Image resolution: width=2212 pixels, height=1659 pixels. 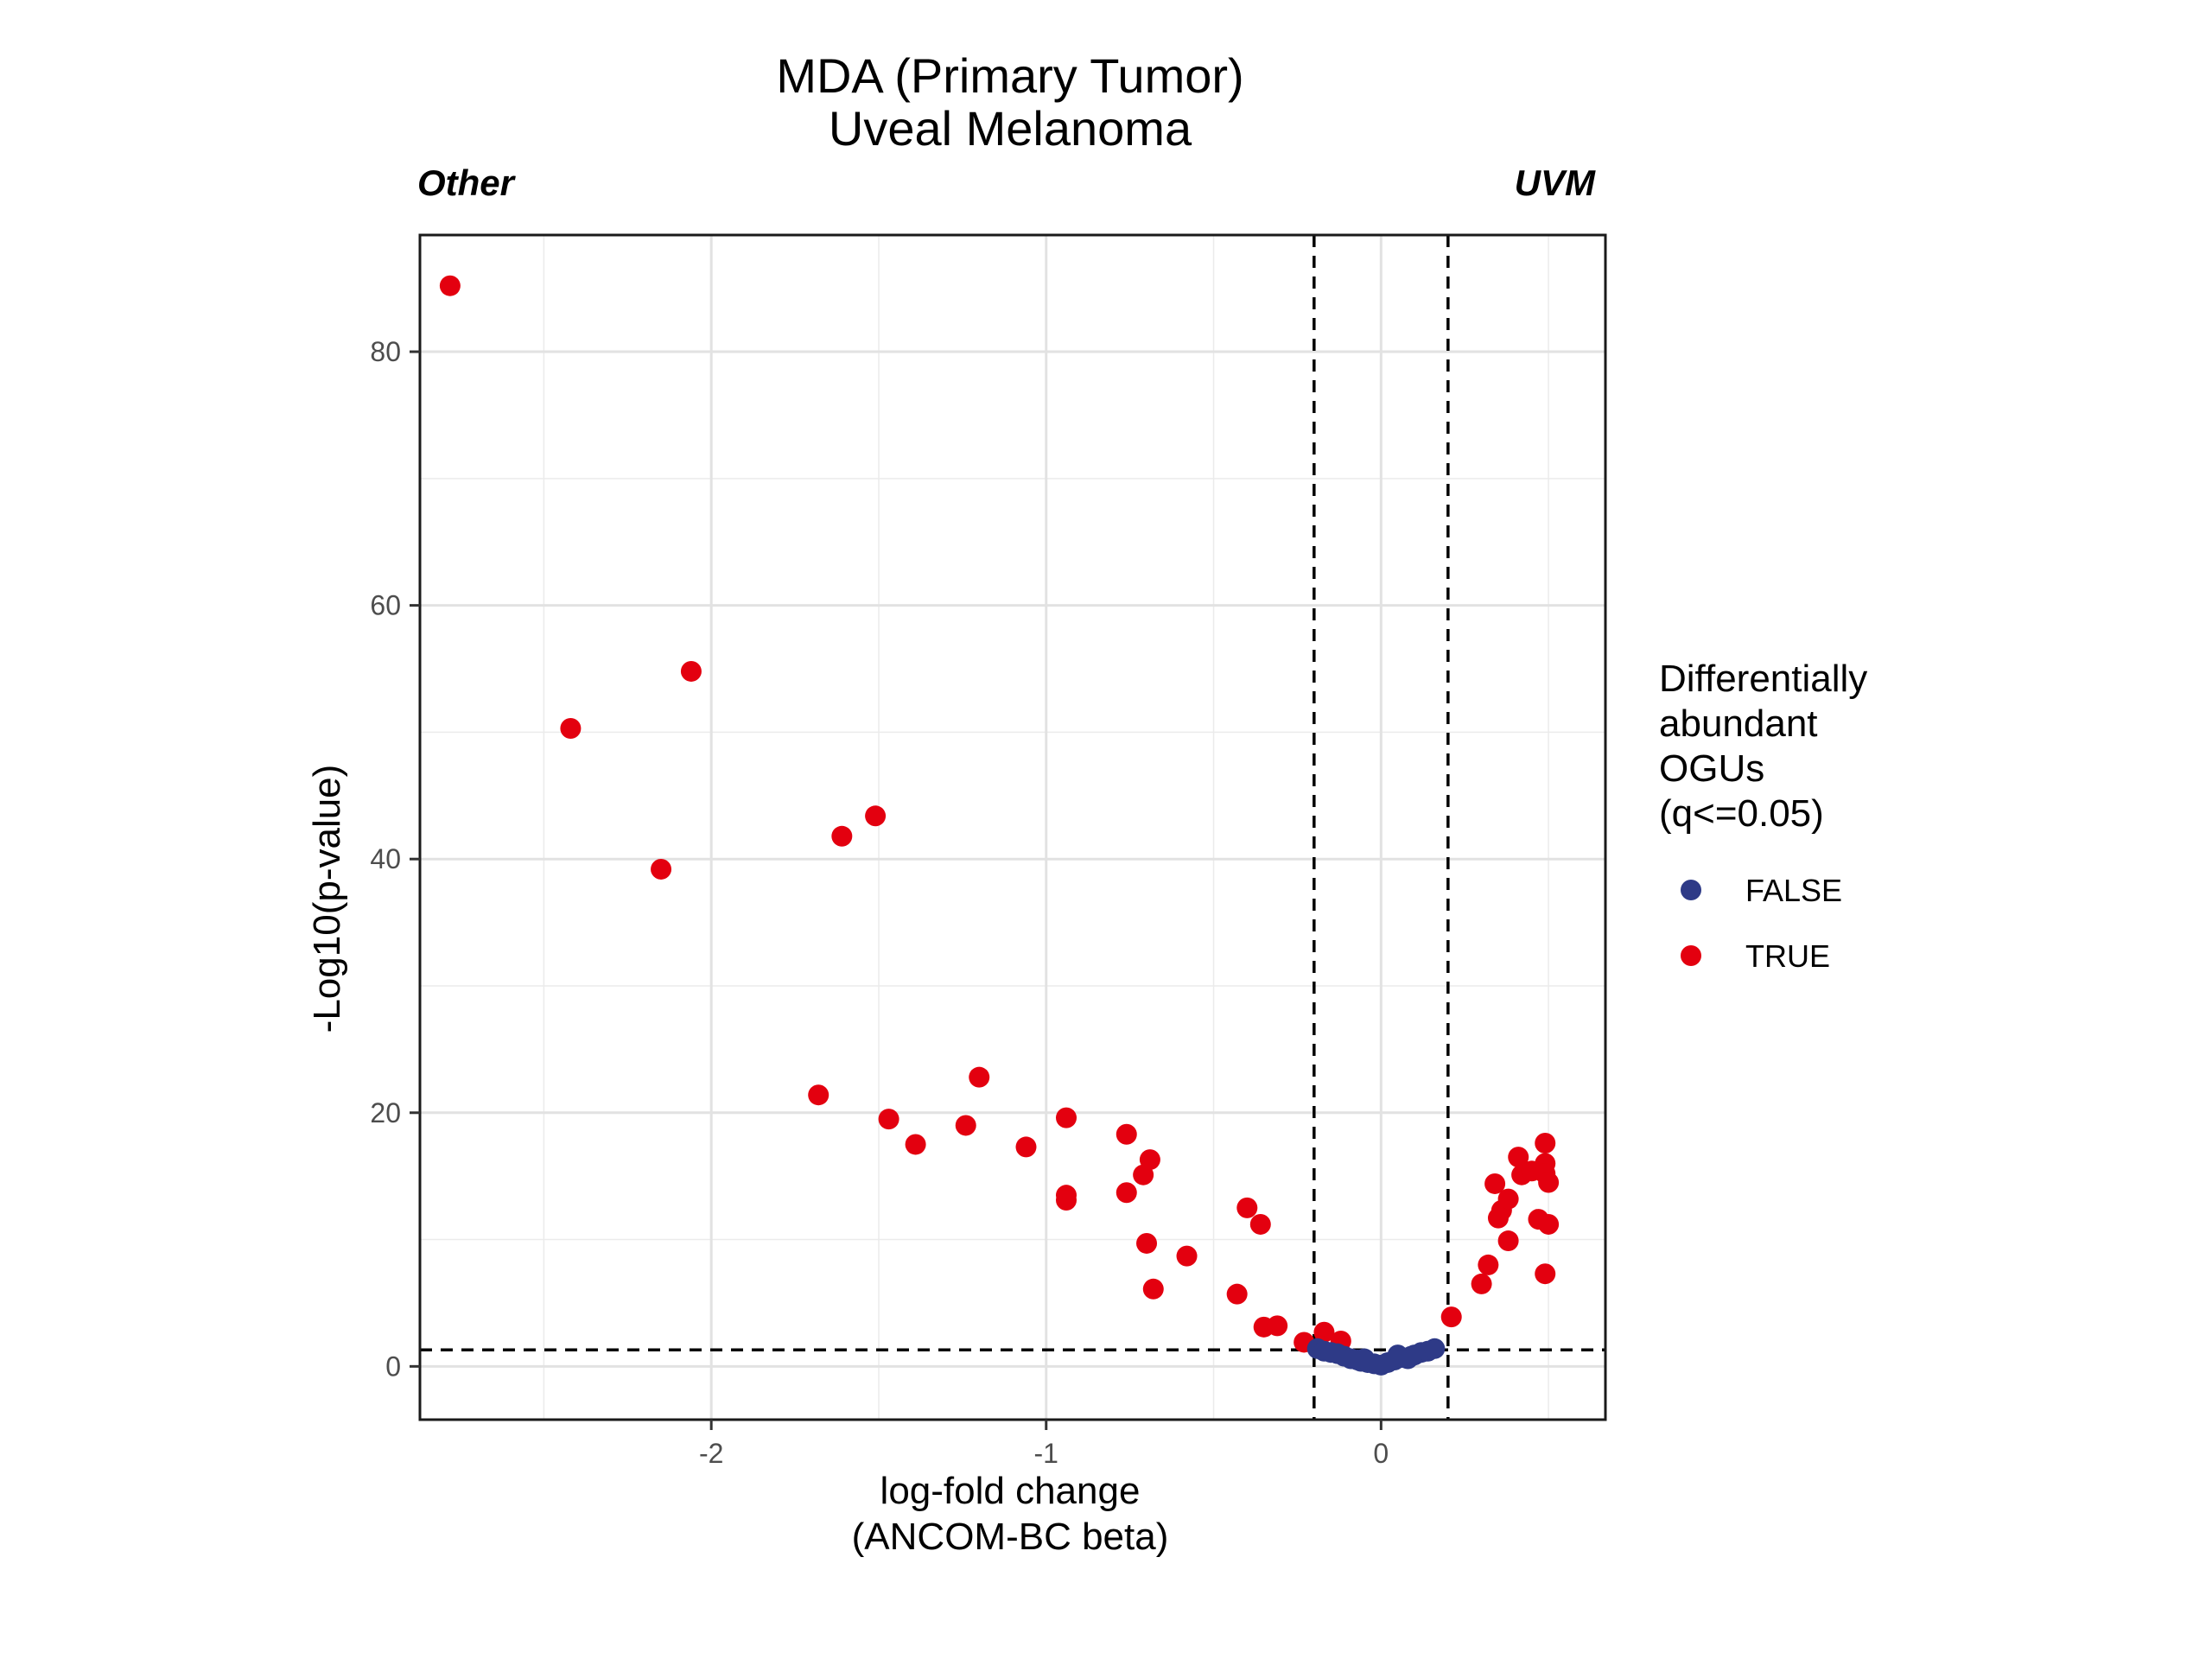 What do you see at coordinates (393, 1366) in the screenshot?
I see `y-tick-label: 0` at bounding box center [393, 1366].